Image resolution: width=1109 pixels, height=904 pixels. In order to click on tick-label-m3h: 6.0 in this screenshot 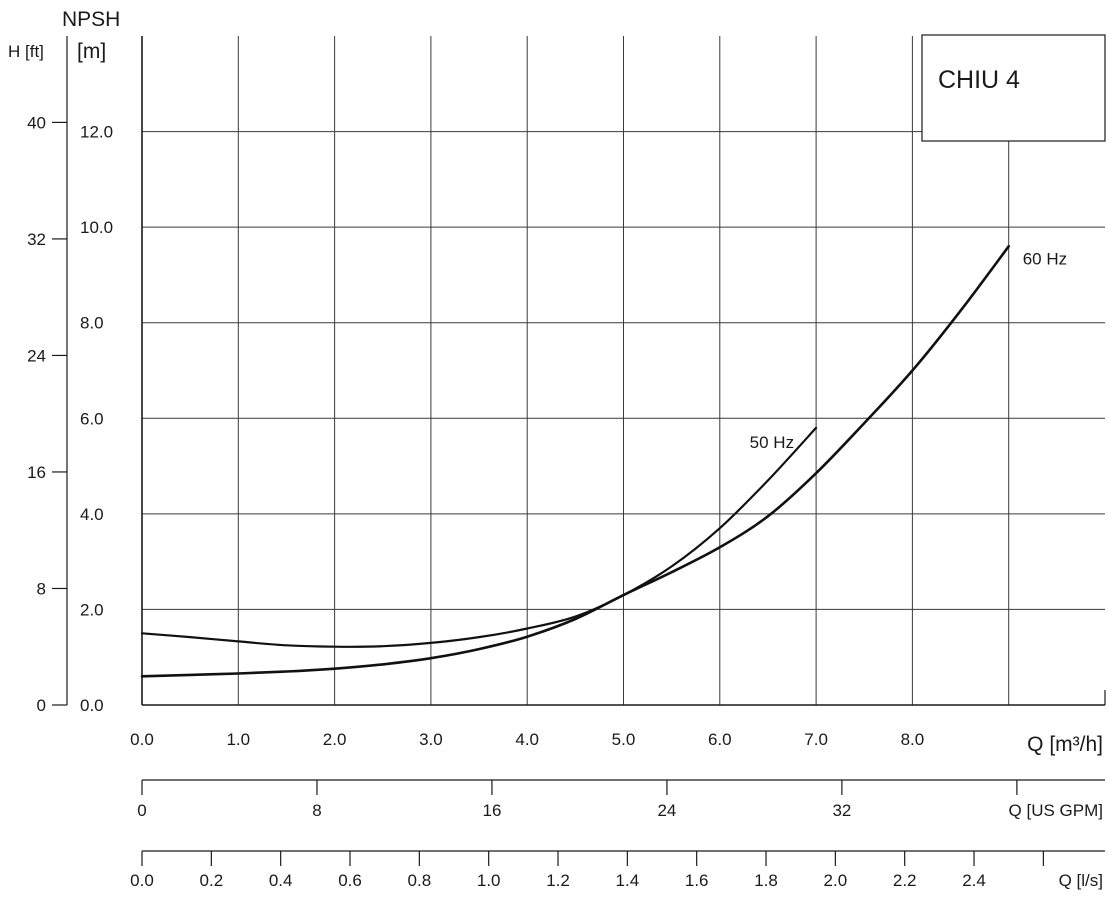, I will do `click(720, 739)`.